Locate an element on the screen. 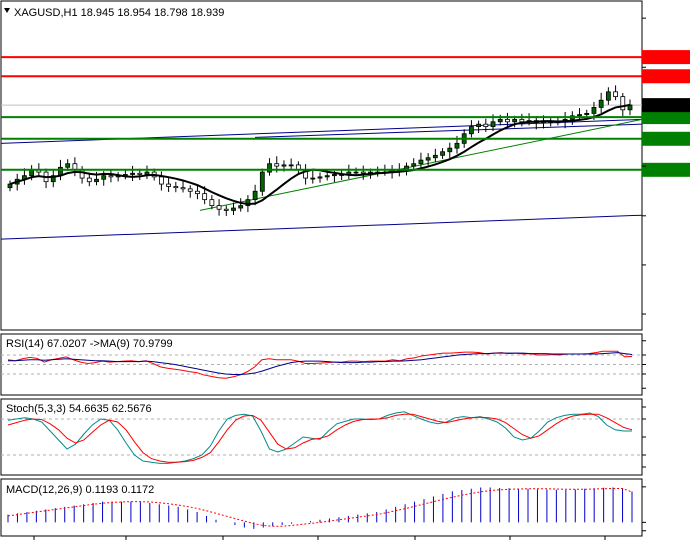  rsi-header: RSI(14) 67.0207 ->MA(9) 70.9799 is located at coordinates (89, 344).